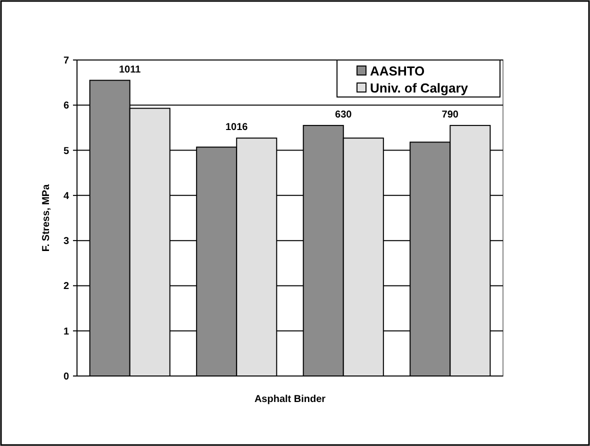 The width and height of the screenshot is (590, 446). Describe the element at coordinates (66, 151) in the screenshot. I see `y-tick-label: 5` at that location.